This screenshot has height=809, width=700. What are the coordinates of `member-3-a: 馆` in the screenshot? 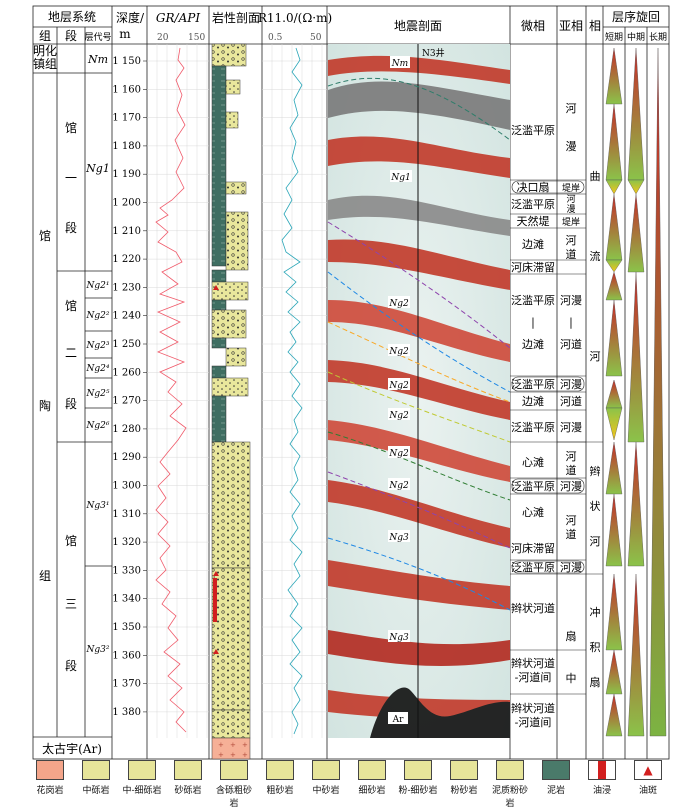 It's located at (71, 540).